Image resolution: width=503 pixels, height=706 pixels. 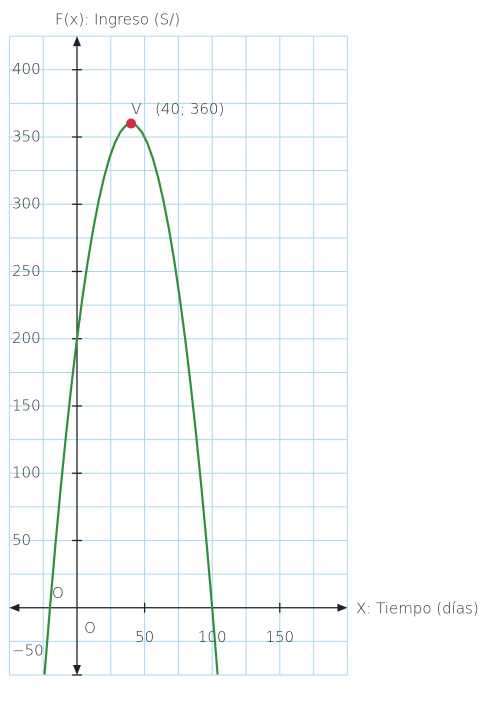 I want to click on y-tick-label: 200, so click(x=26, y=338).